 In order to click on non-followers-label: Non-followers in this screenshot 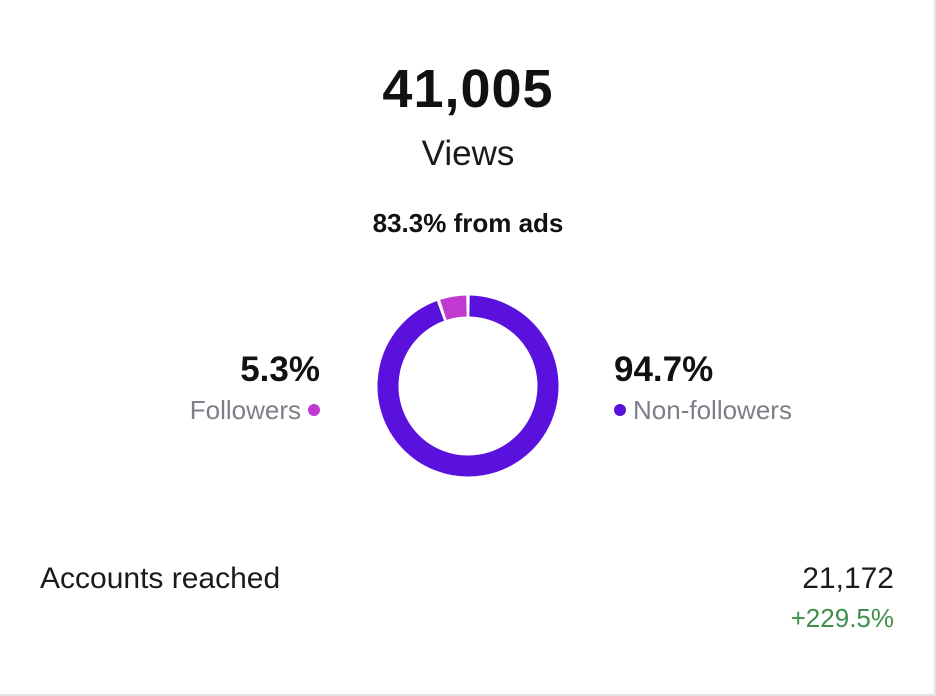, I will do `click(712, 410)`.